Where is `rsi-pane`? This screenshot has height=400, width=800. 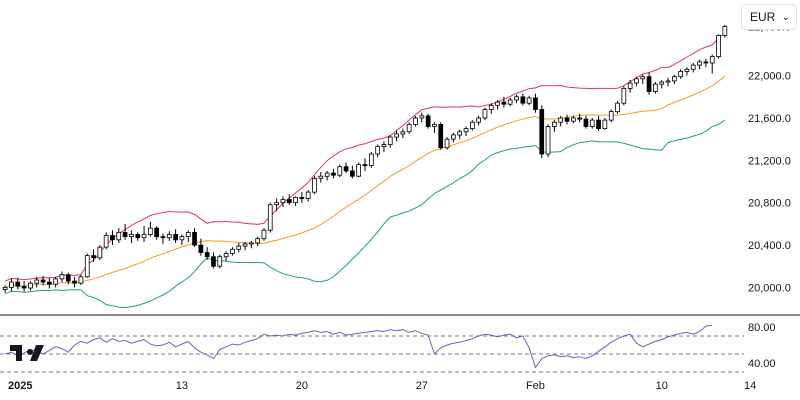 rsi-pane is located at coordinates (372, 348).